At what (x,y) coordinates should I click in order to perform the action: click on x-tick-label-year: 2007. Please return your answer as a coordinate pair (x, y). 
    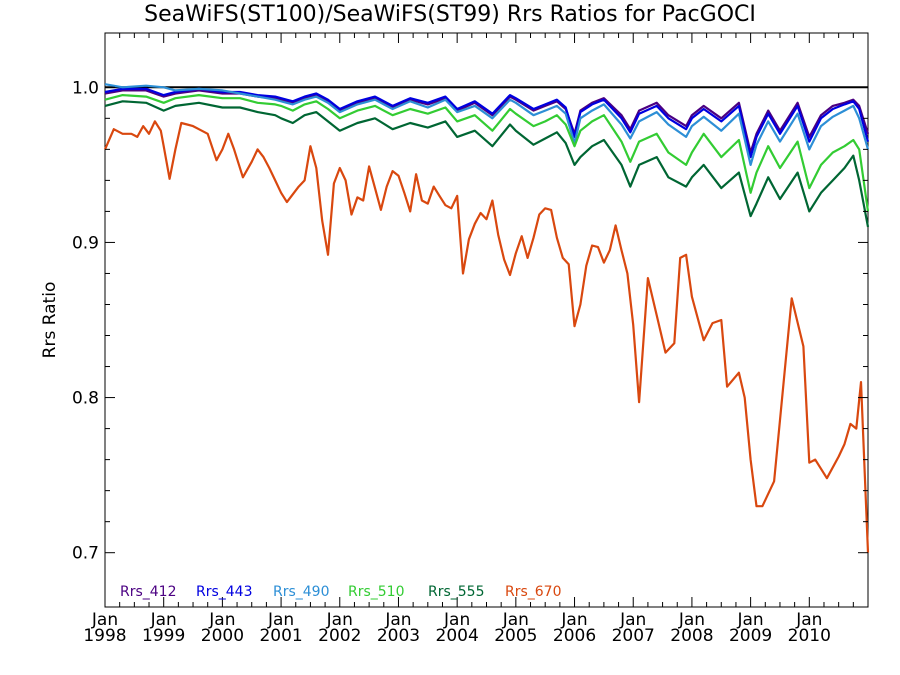
    Looking at the image, I should click on (633, 636).